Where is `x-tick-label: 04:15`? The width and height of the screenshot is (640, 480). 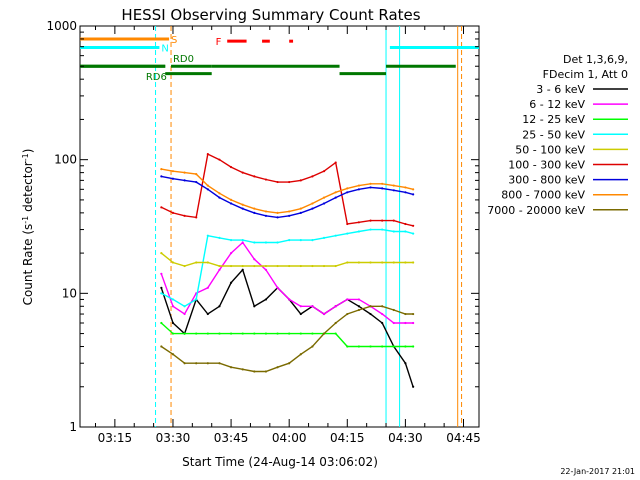 x-tick-label: 04:15 is located at coordinates (347, 438).